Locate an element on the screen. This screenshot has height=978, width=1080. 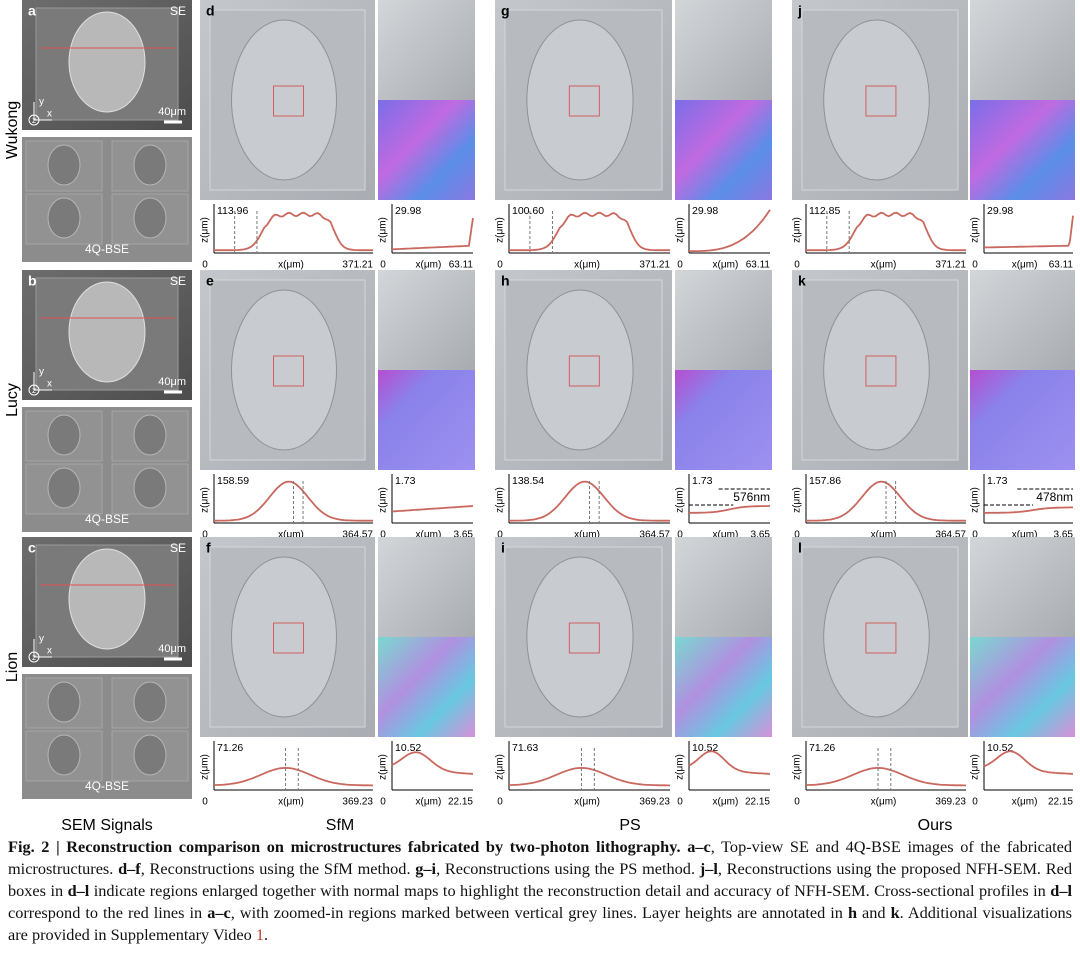
panel-letter: h is located at coordinates (505, 281).